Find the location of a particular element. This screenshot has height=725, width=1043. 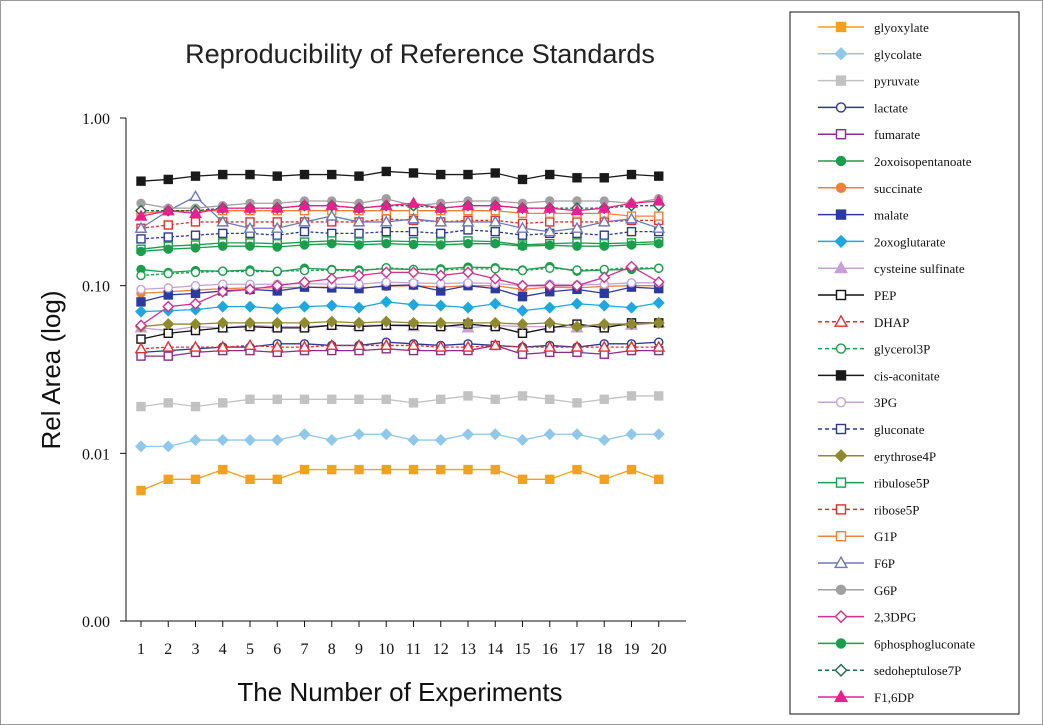

x-tick-label: 11 is located at coordinates (413, 649).